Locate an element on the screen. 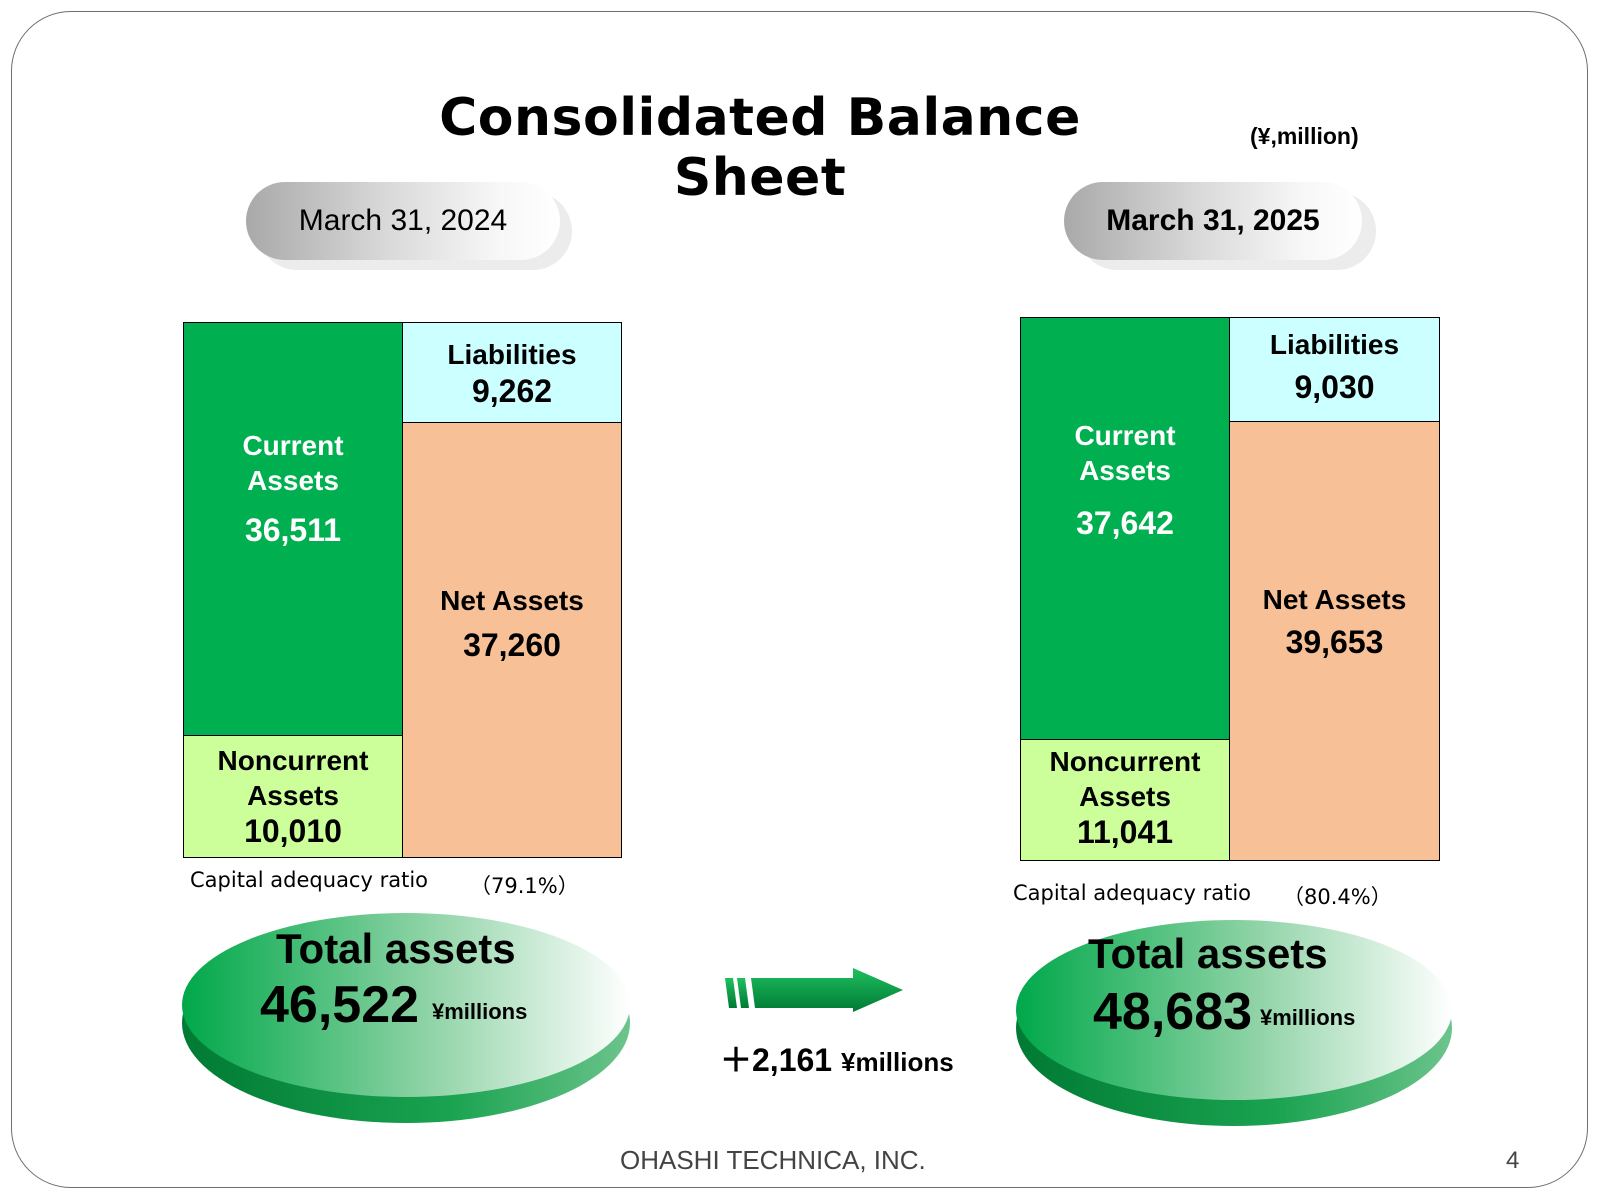 Image resolution: width=1600 pixels, height=1200 pixels. date-pill-2025: March 31, 2025 is located at coordinates (1213, 221).